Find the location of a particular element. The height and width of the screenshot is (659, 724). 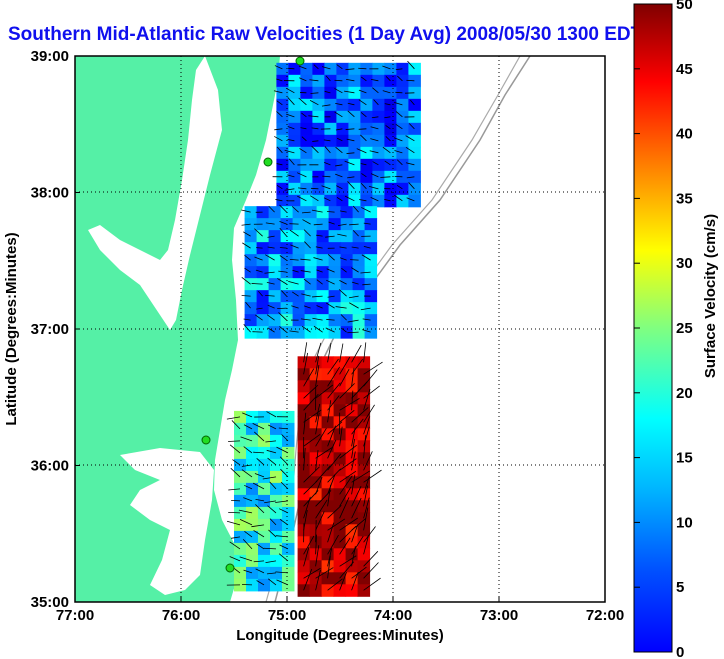

colorbar-tick-label: 35 is located at coordinates (684, 198).